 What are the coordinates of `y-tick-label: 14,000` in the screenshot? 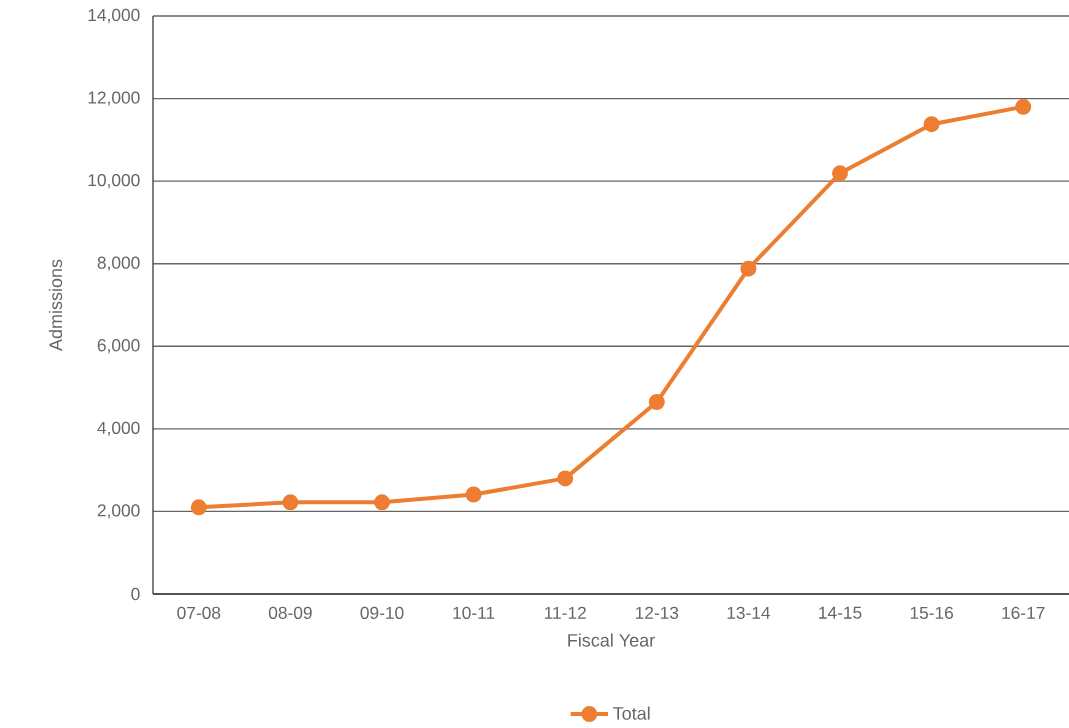 It's located at (114, 16).